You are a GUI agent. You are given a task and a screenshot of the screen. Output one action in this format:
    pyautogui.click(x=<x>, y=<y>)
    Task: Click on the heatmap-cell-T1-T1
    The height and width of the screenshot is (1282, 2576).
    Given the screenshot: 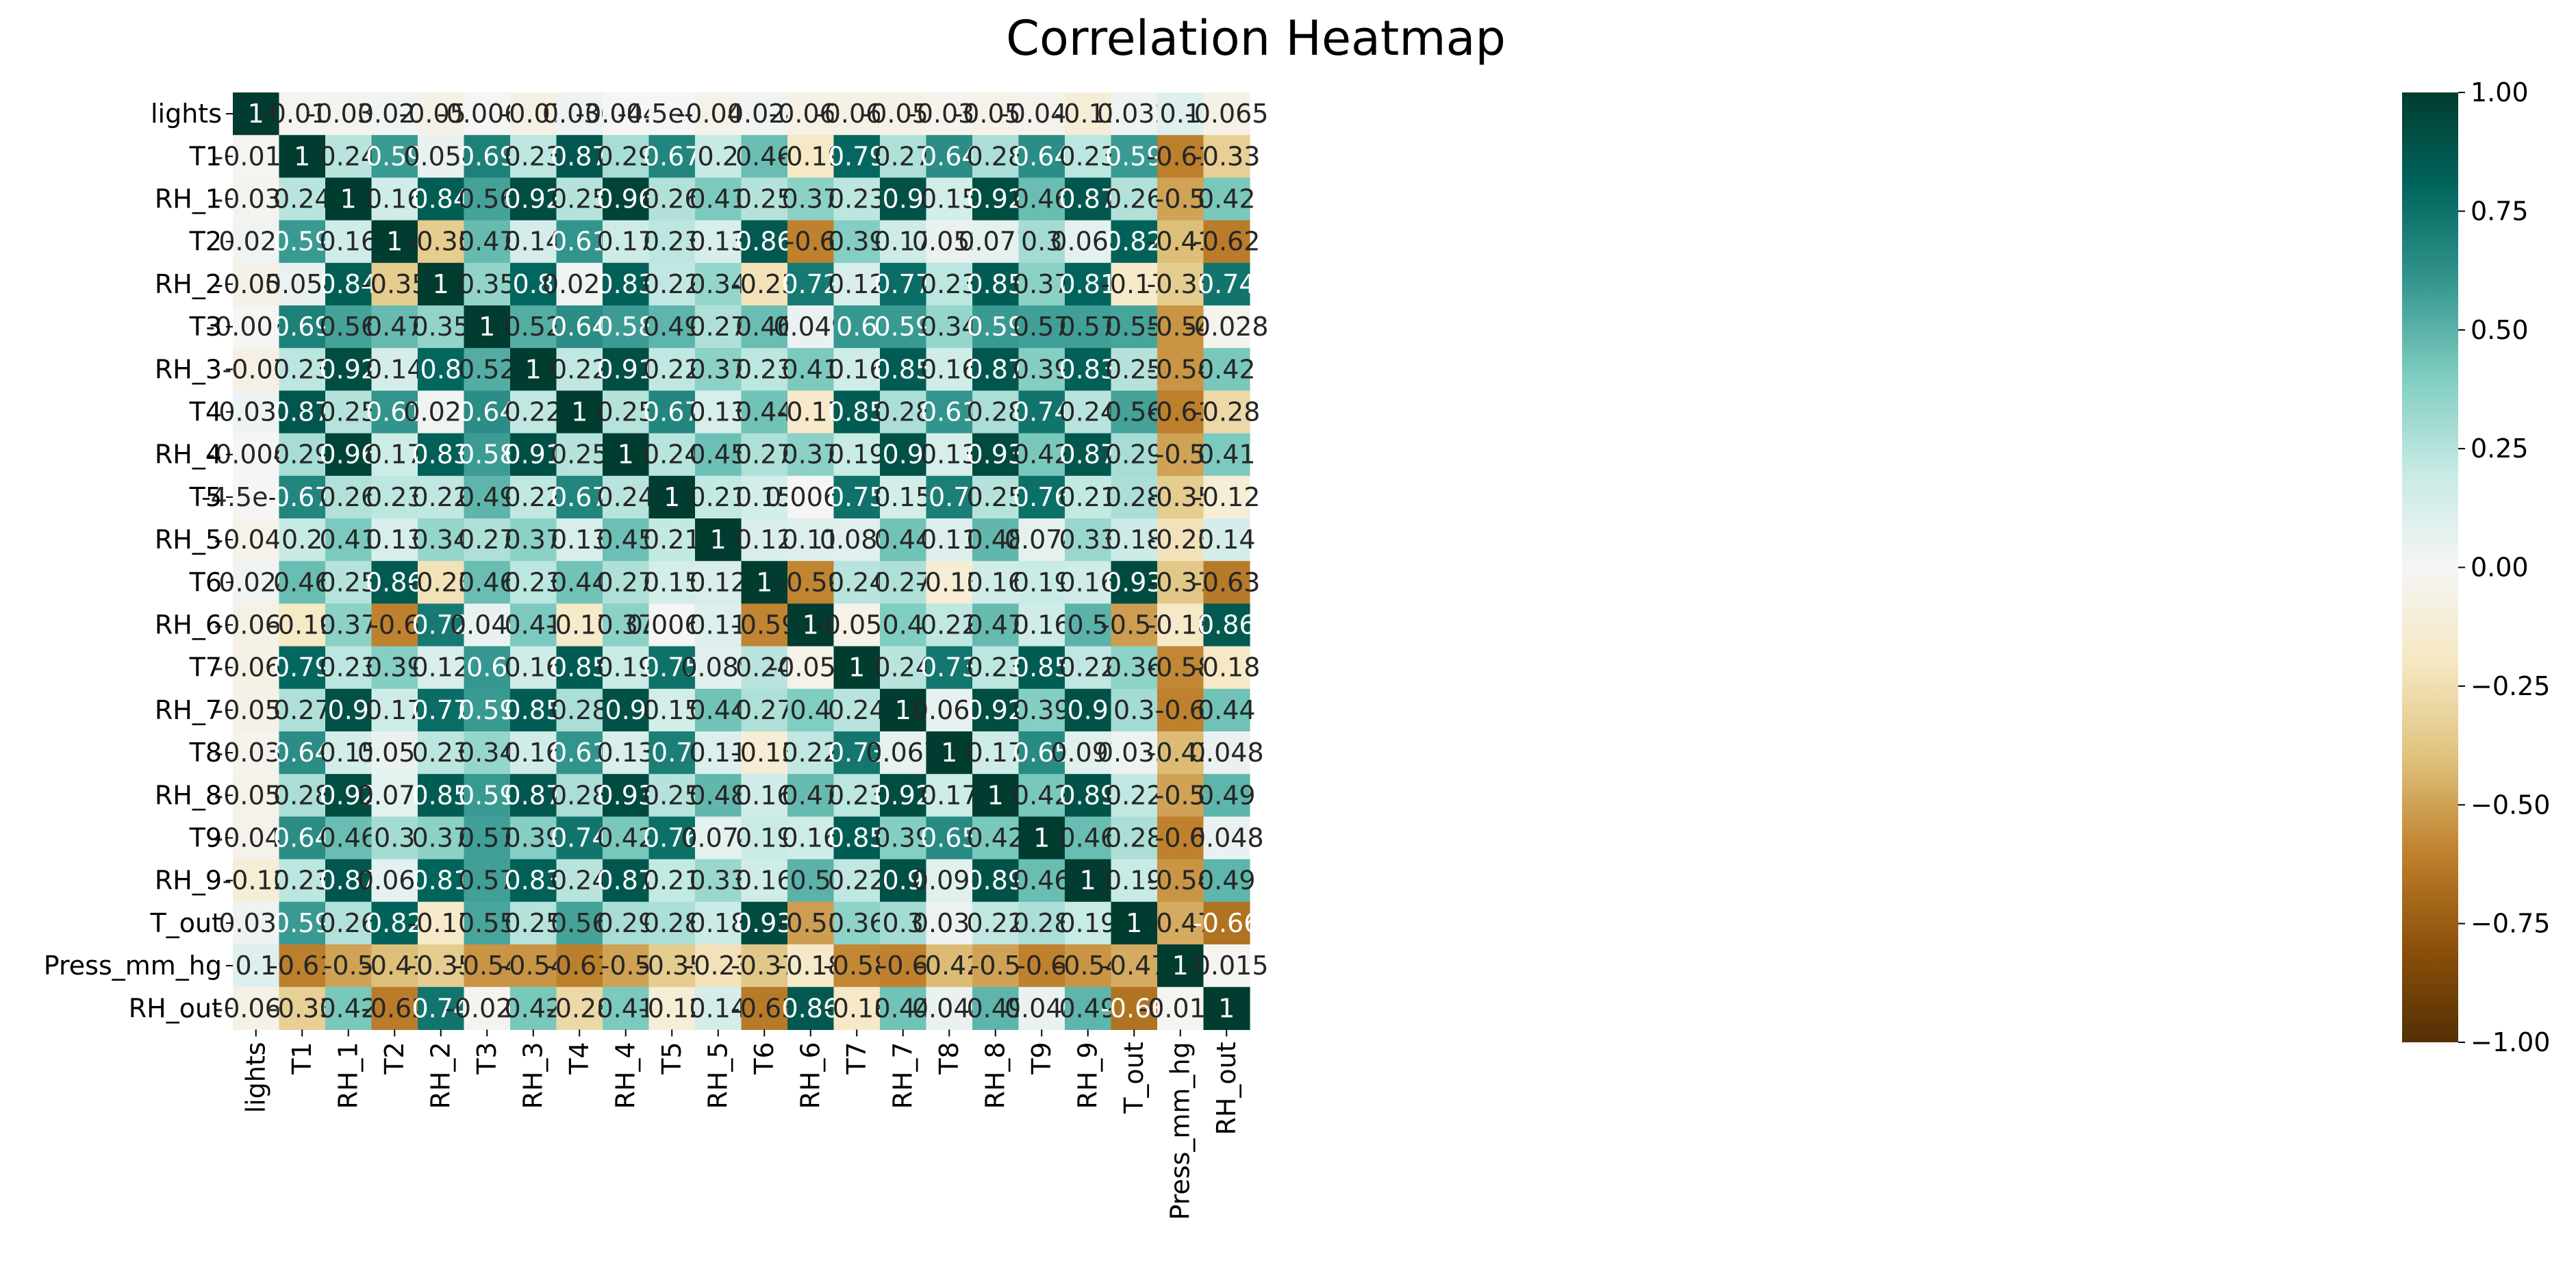 What is the action you would take?
    pyautogui.click(x=302, y=156)
    